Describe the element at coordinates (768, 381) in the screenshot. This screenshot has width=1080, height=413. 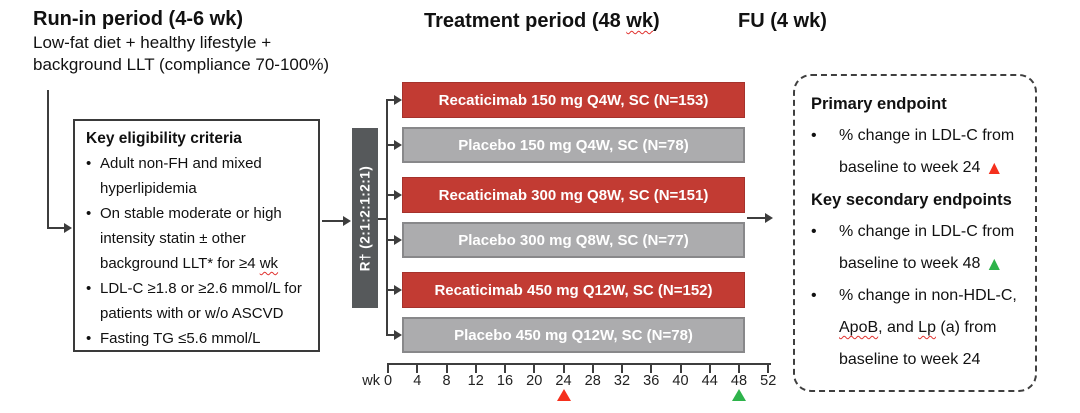
I see `axis-tick-label: 52` at that location.